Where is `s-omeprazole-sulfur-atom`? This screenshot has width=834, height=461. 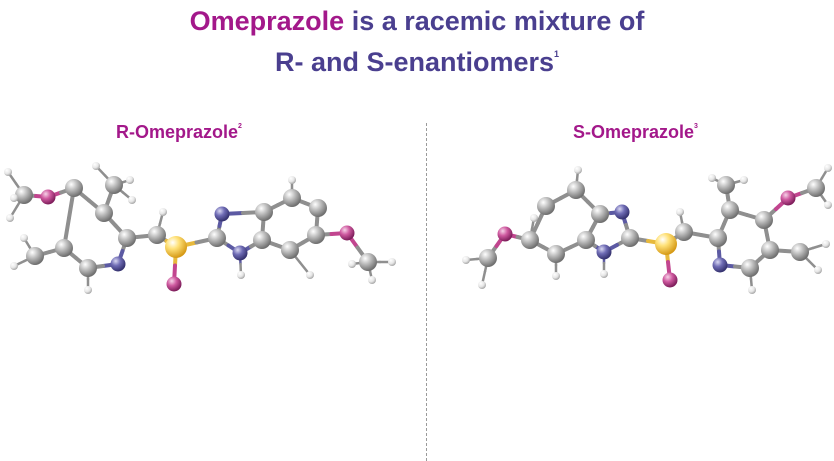
s-omeprazole-sulfur-atom is located at coordinates (666, 244).